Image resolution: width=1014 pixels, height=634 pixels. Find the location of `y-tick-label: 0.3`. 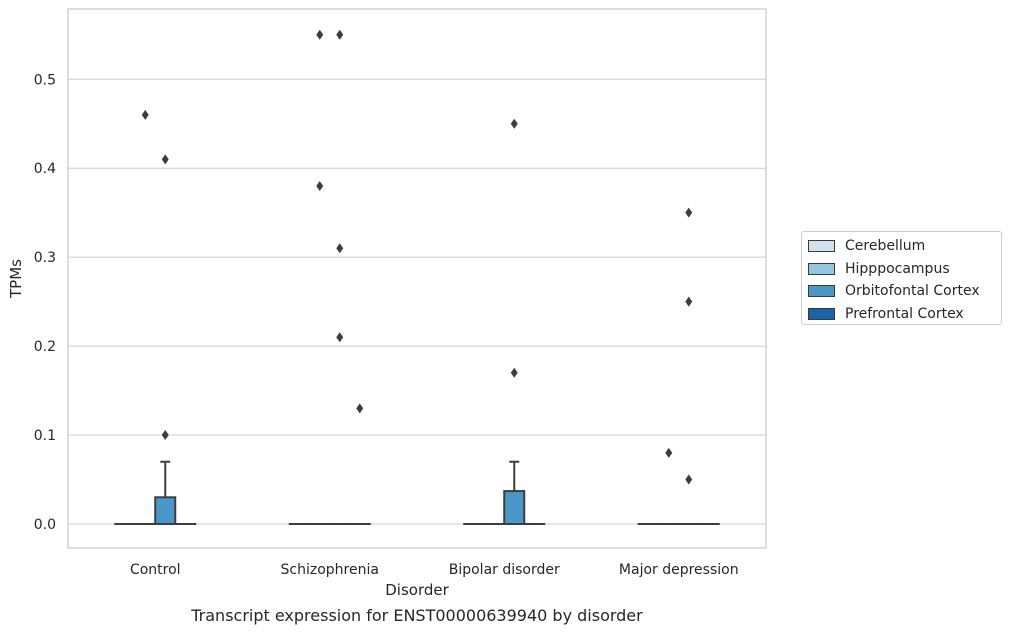

y-tick-label: 0.3 is located at coordinates (45, 258).